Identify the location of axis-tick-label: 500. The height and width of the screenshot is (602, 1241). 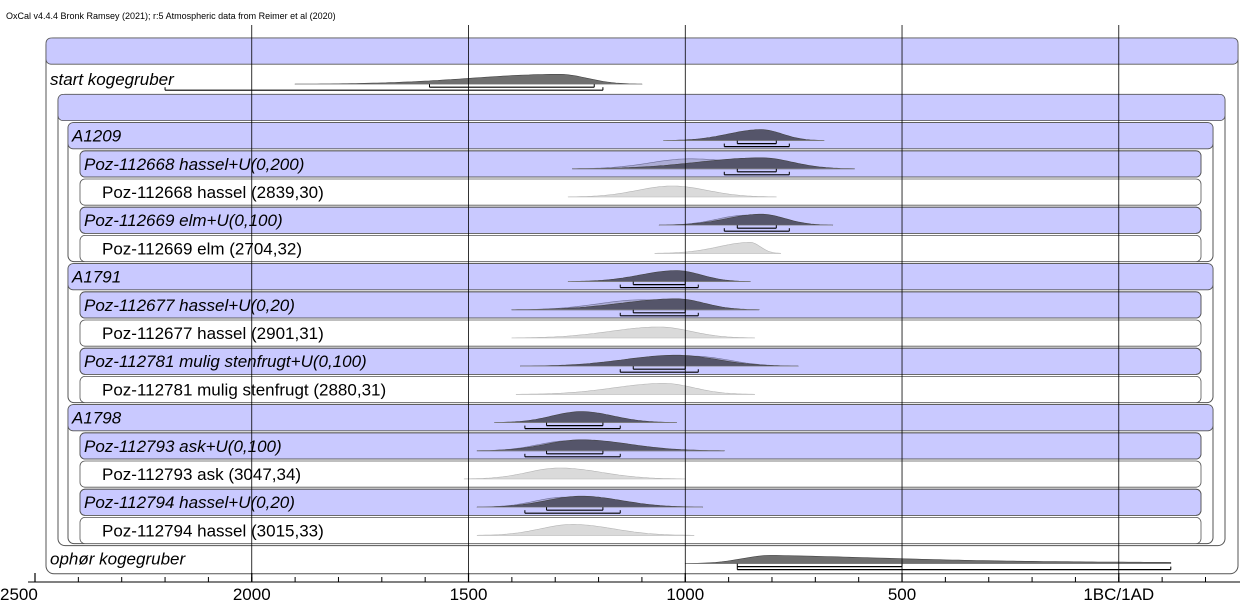
(902, 593).